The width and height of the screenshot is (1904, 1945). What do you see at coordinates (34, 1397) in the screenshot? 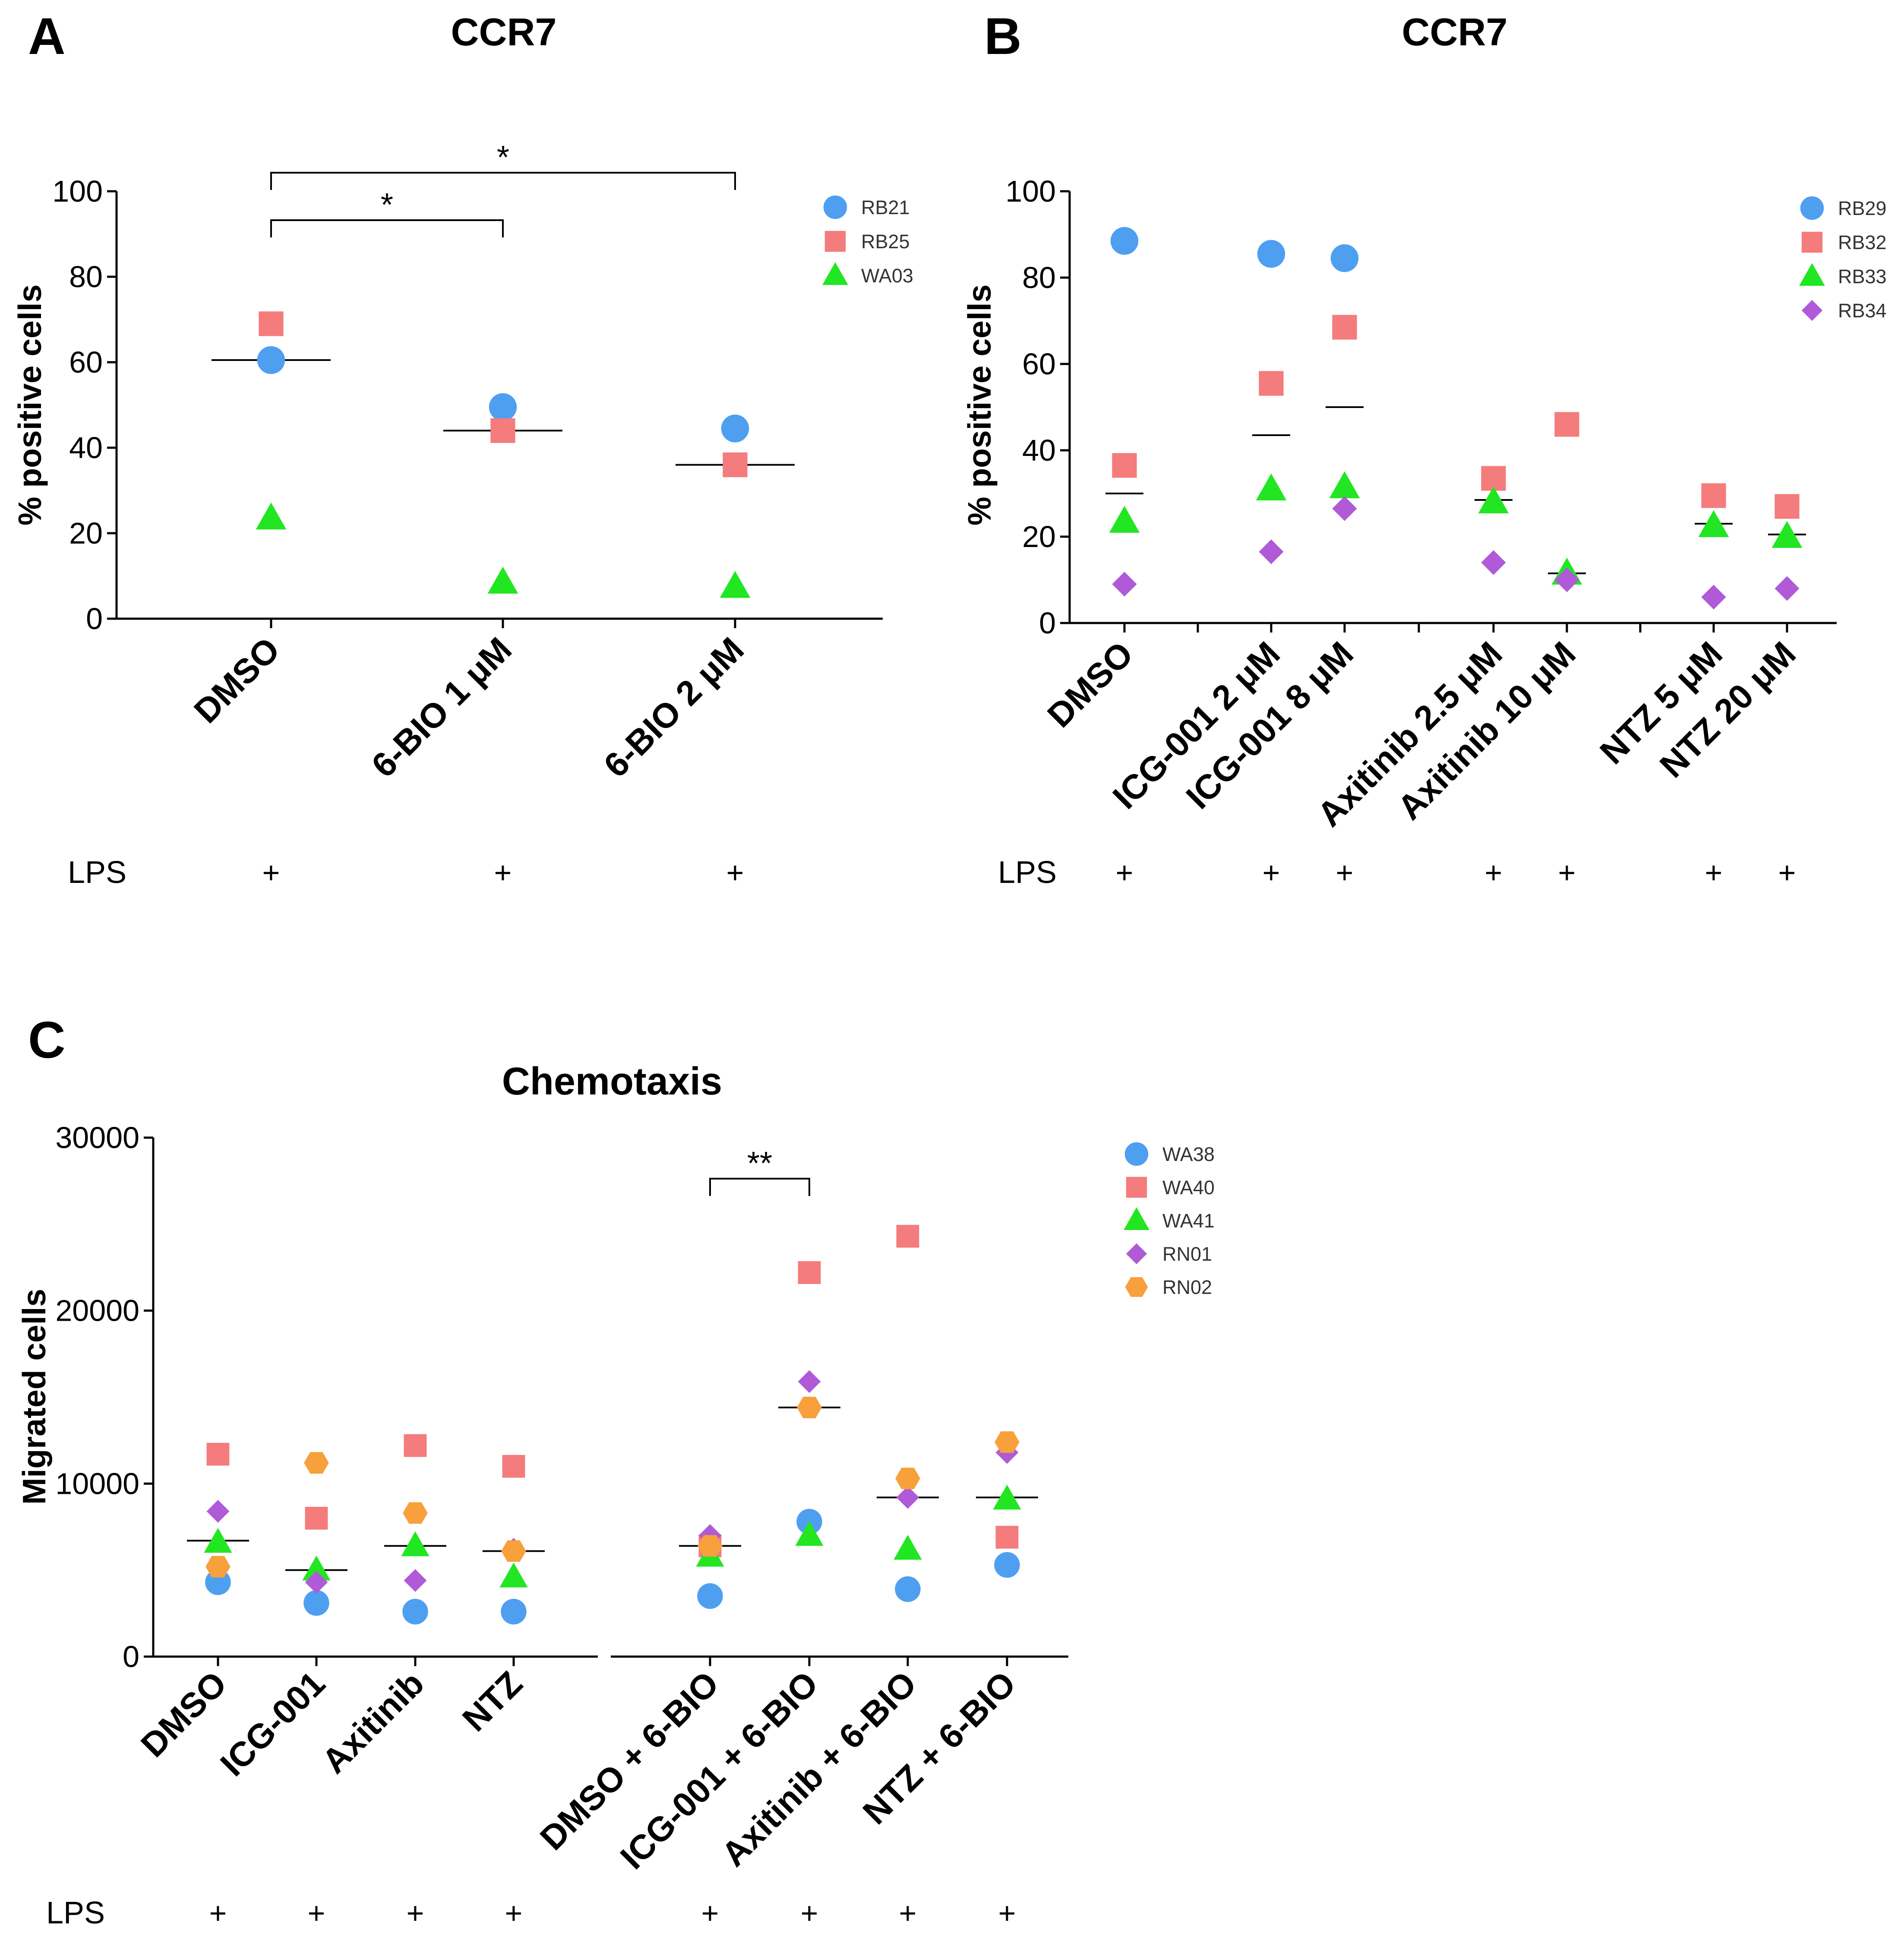
I see `y-axis-label: Migrated cells` at bounding box center [34, 1397].